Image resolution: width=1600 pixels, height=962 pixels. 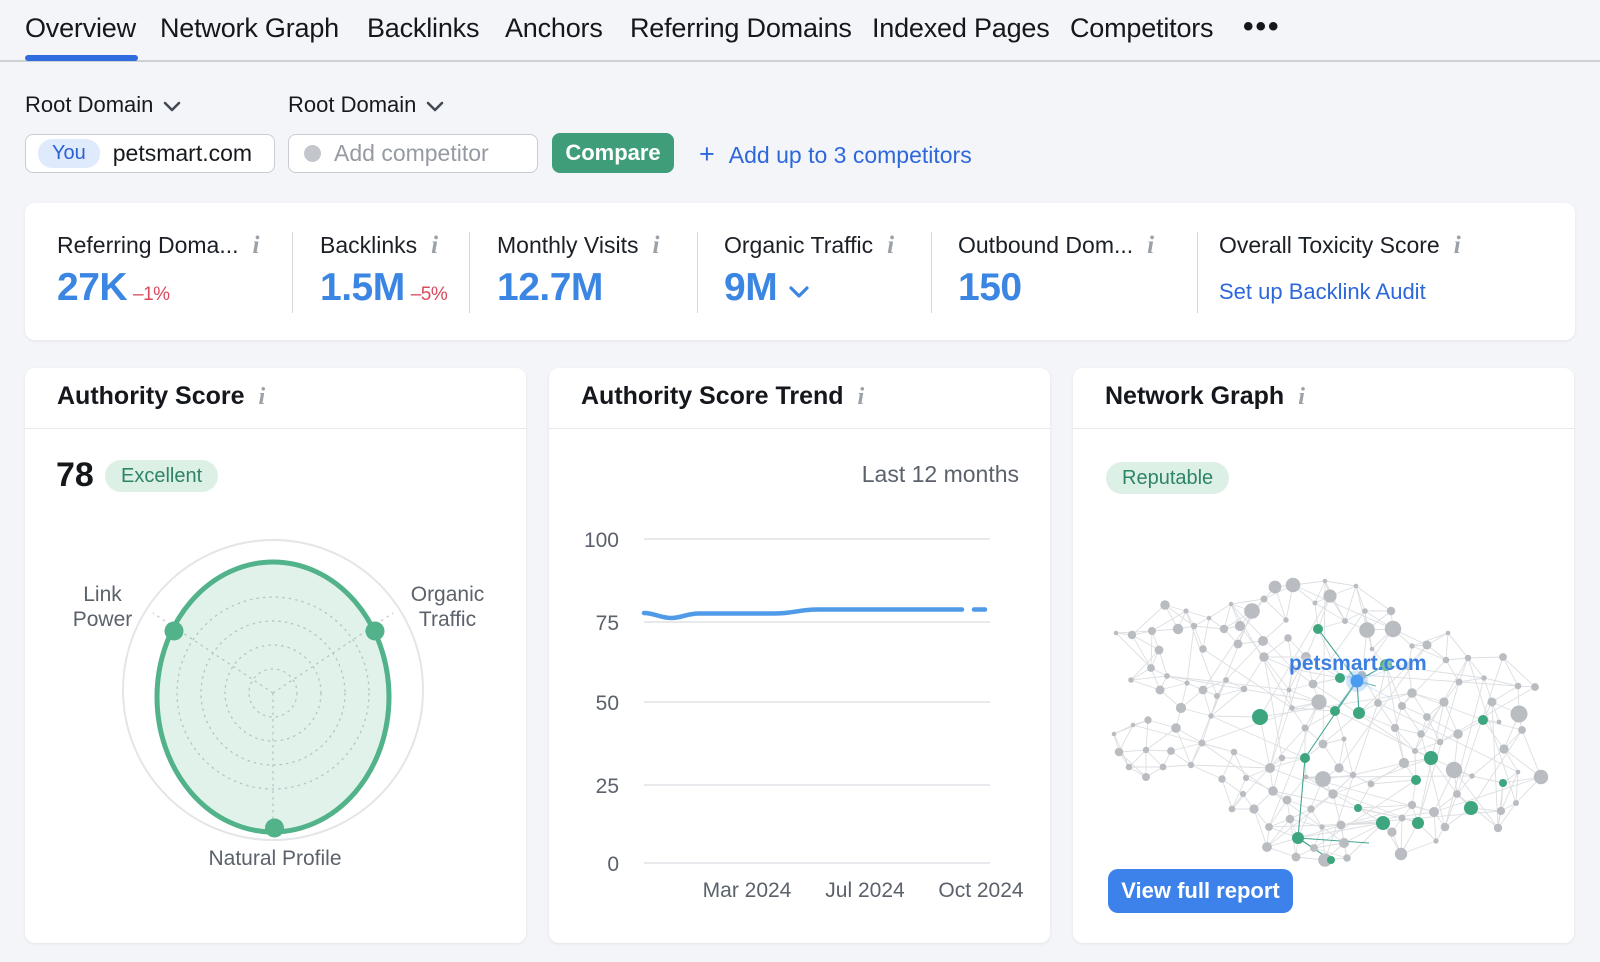 What do you see at coordinates (981, 890) in the screenshot?
I see `svg-text: Oct 2024` at bounding box center [981, 890].